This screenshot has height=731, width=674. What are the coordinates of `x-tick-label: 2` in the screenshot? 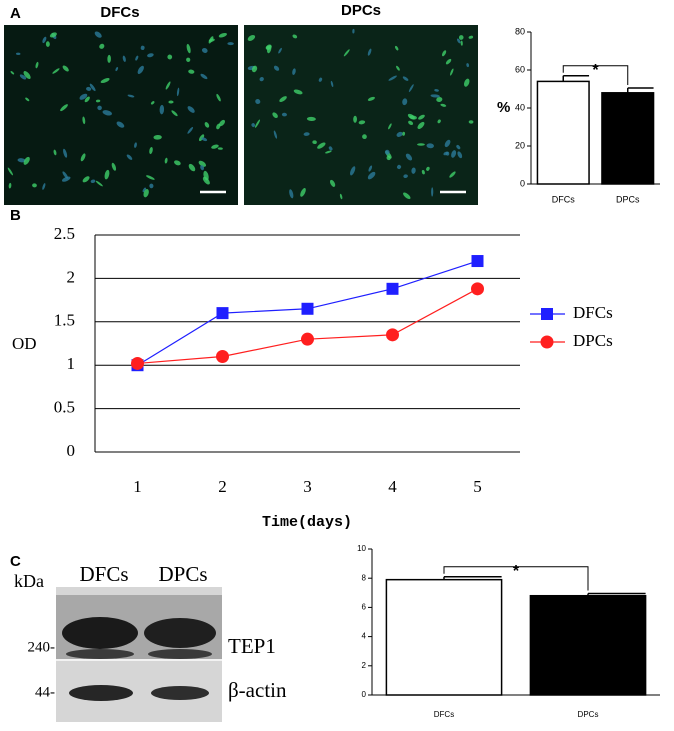 It's located at (222, 486).